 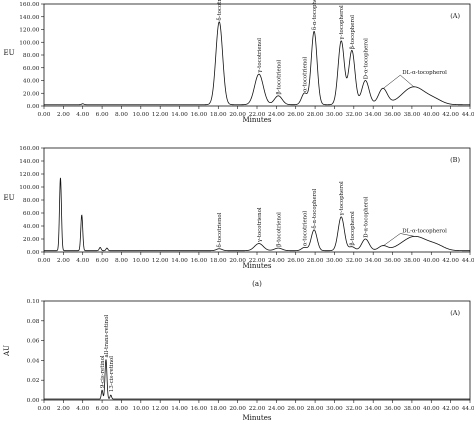 What do you see at coordinates (31, 56) in the screenshot?
I see `y-tick-label: 80.00` at bounding box center [31, 56].